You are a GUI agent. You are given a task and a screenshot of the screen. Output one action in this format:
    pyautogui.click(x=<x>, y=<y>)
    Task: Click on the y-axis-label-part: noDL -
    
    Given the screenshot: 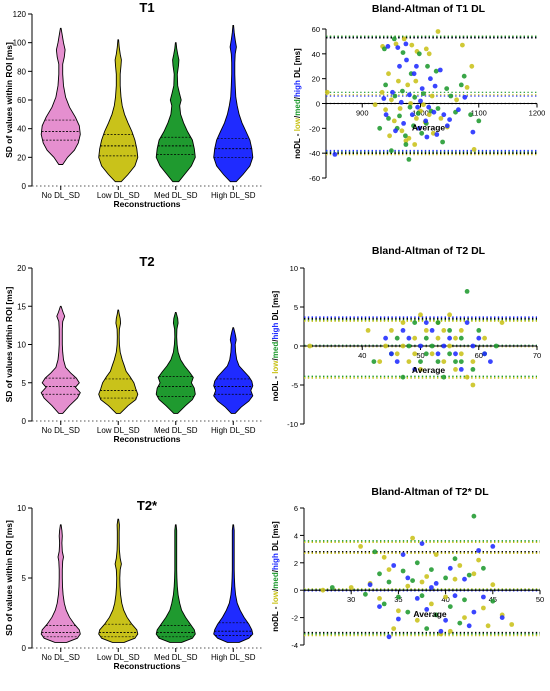 What is the action you would take?
    pyautogui.click(x=275, y=617)
    